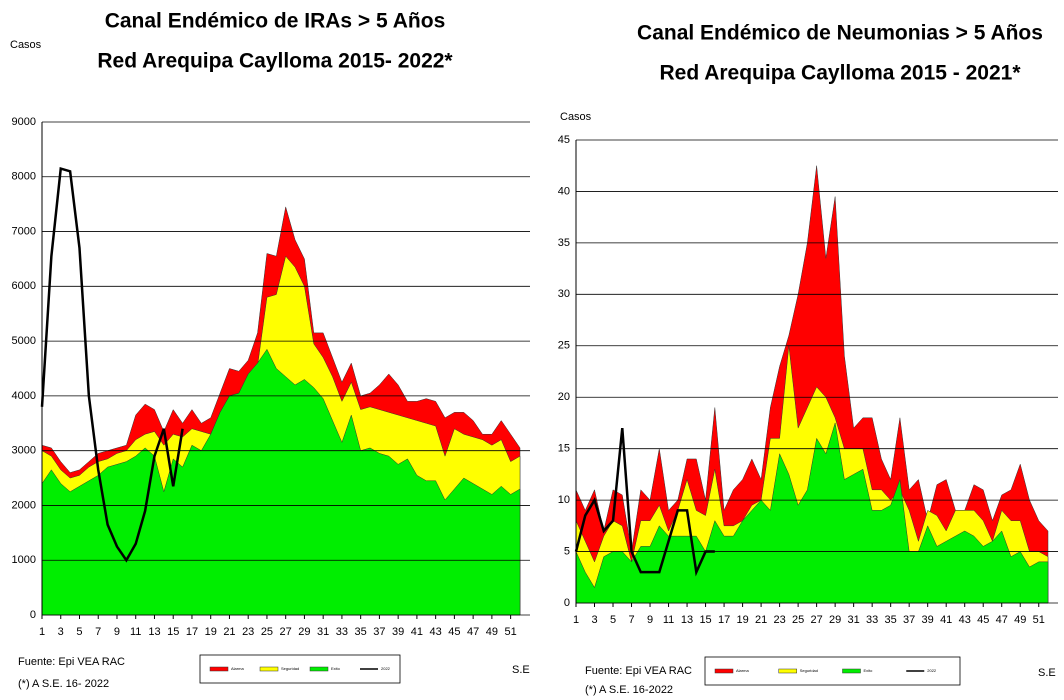  What do you see at coordinates (24, 177) in the screenshot?
I see `y-tick-label: 8000` at bounding box center [24, 177].